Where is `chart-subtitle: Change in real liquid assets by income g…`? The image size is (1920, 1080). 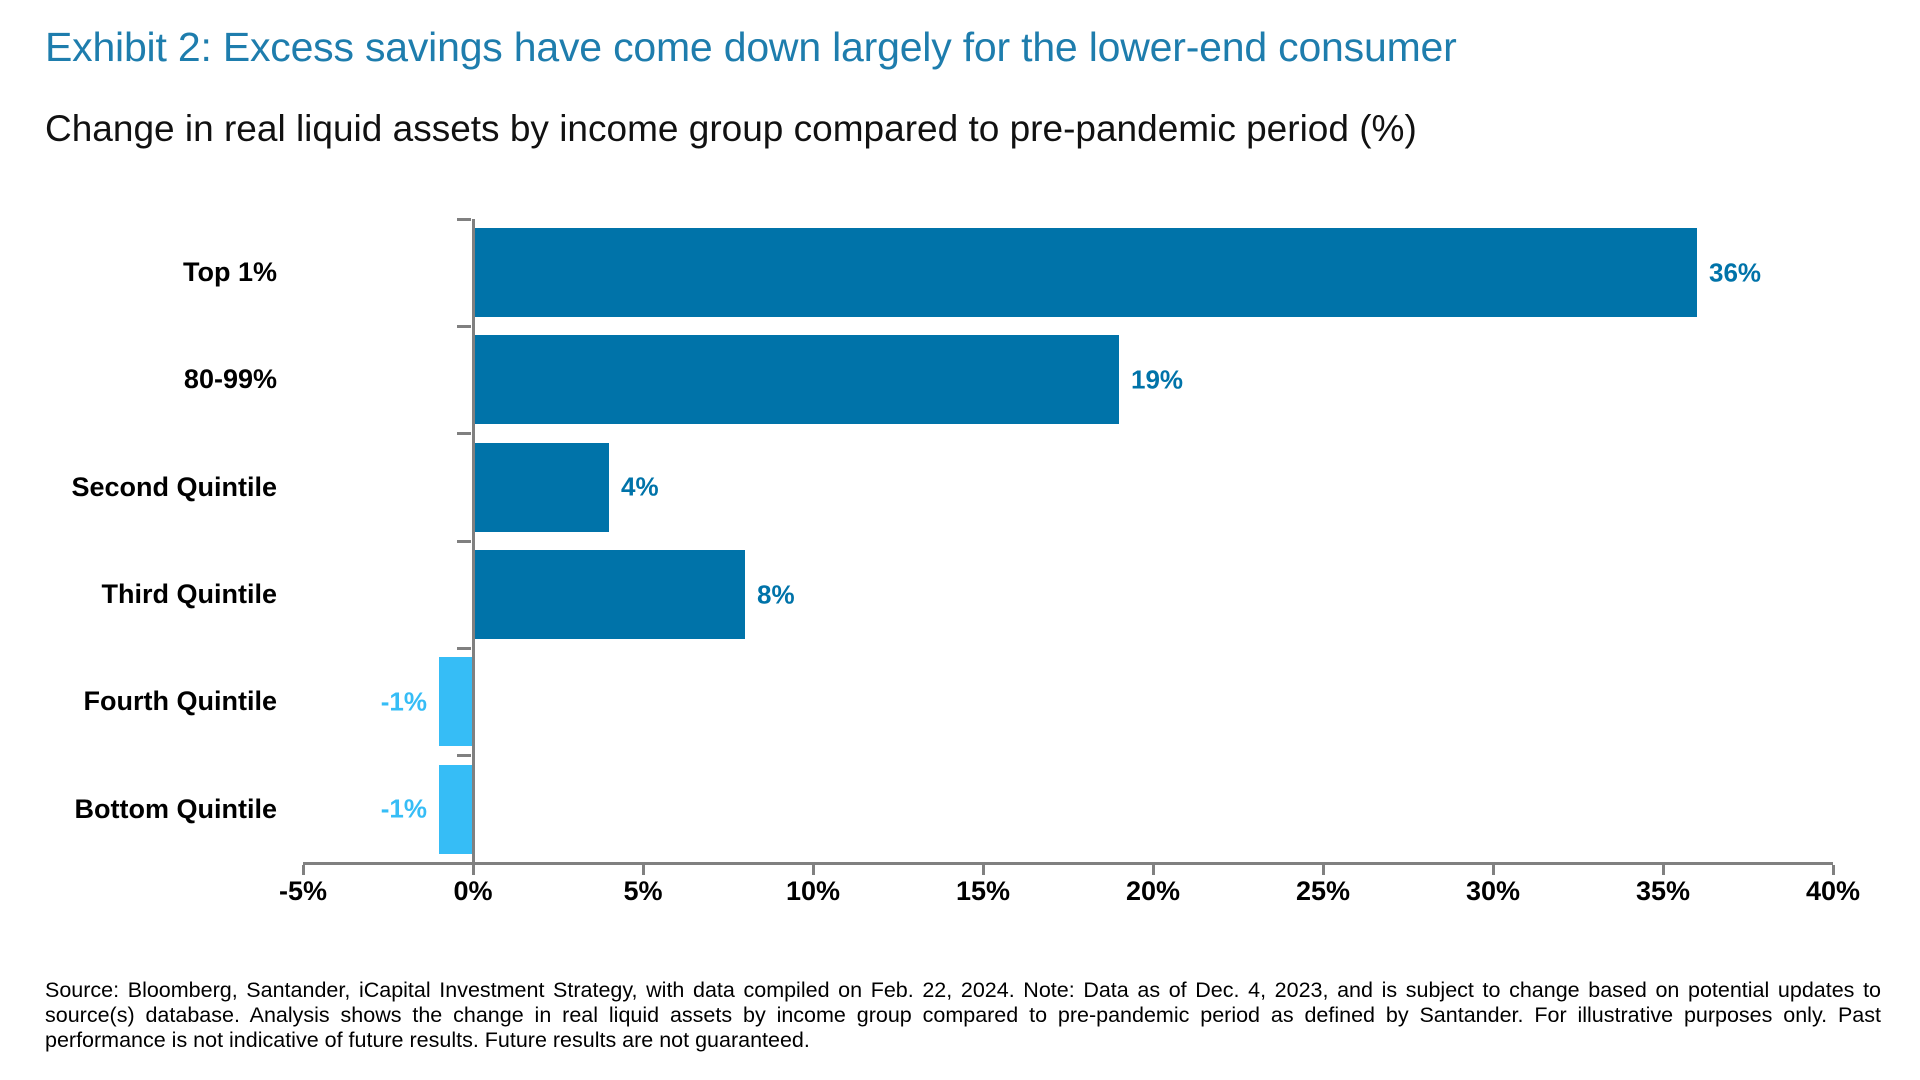
chart-subtitle: Change in real liquid assets by income g… is located at coordinates (731, 128).